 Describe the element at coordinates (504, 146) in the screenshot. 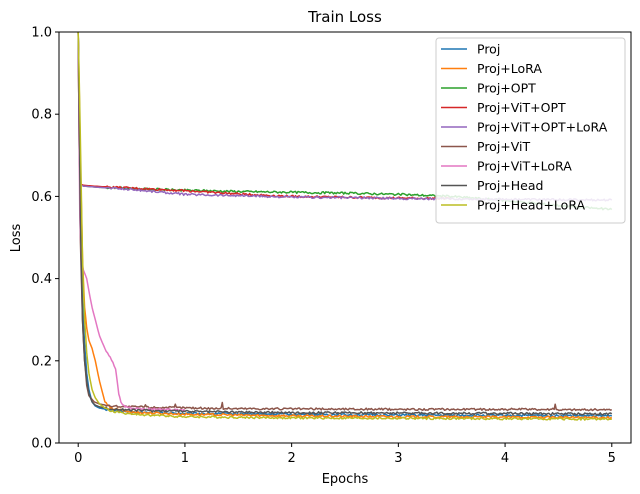

I see `legend-label: Proj+ViT` at that location.